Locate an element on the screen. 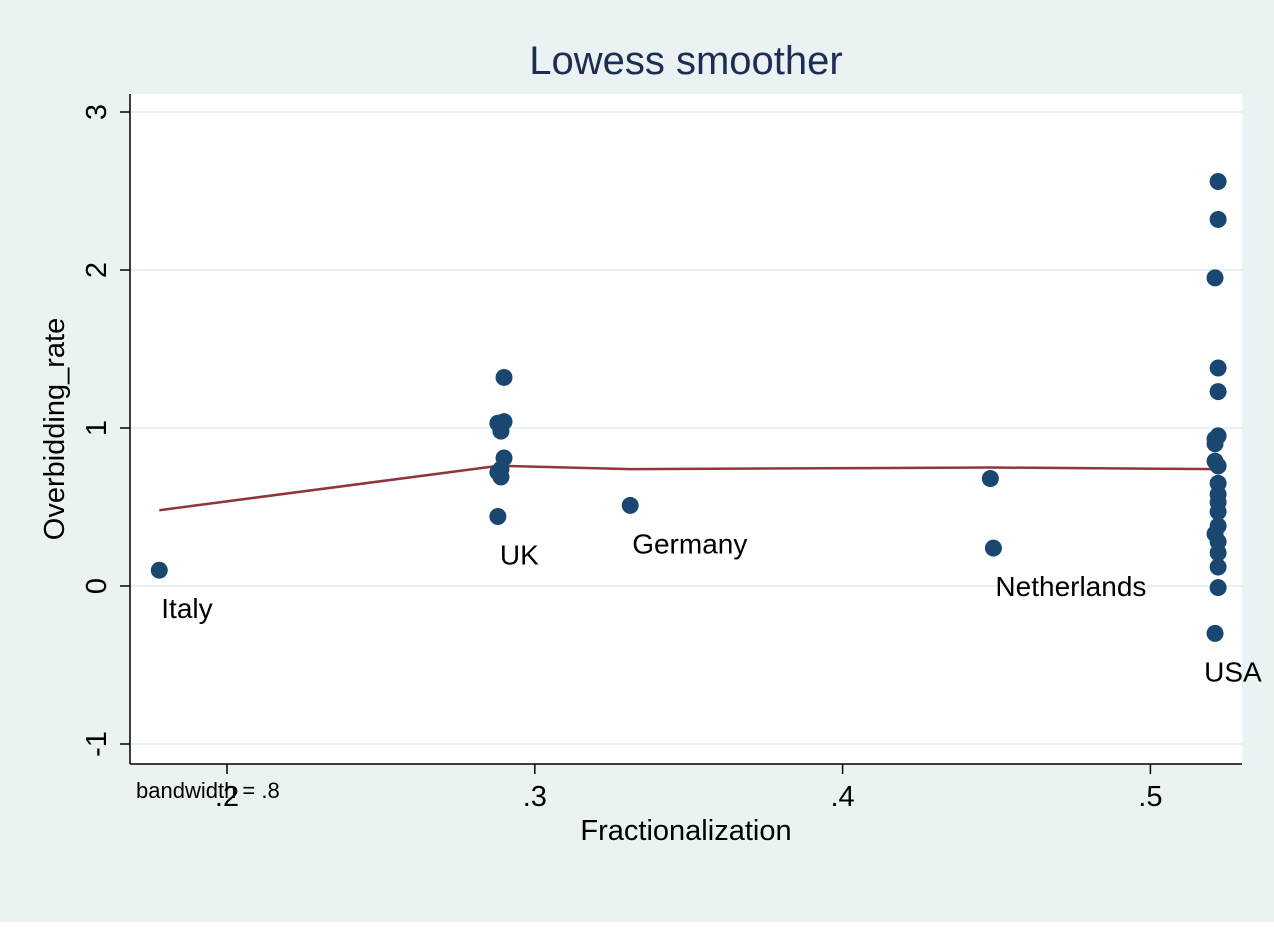 This screenshot has width=1274, height=927. lowess-layer is located at coordinates (689, 488).